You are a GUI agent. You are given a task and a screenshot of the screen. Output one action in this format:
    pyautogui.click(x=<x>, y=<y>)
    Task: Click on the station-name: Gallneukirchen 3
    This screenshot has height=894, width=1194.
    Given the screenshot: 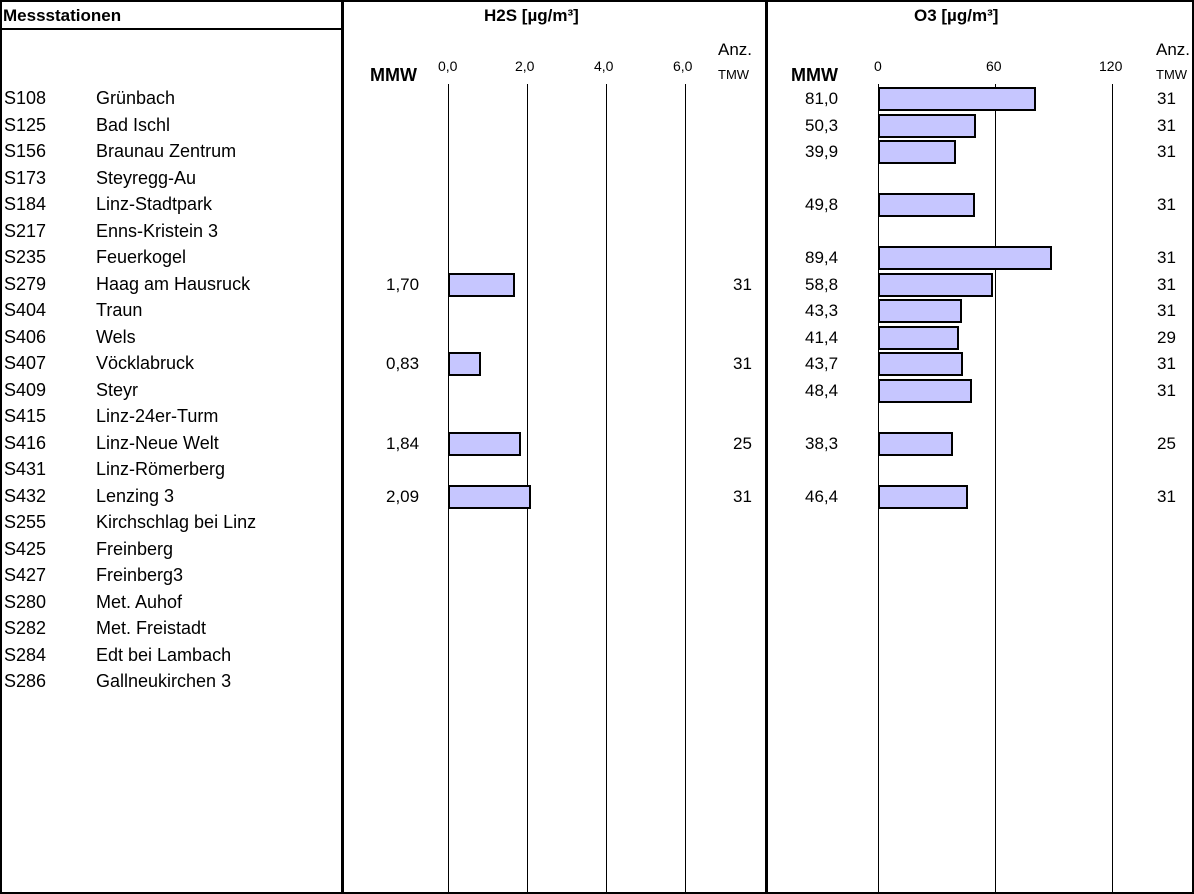 What is the action you would take?
    pyautogui.click(x=164, y=681)
    